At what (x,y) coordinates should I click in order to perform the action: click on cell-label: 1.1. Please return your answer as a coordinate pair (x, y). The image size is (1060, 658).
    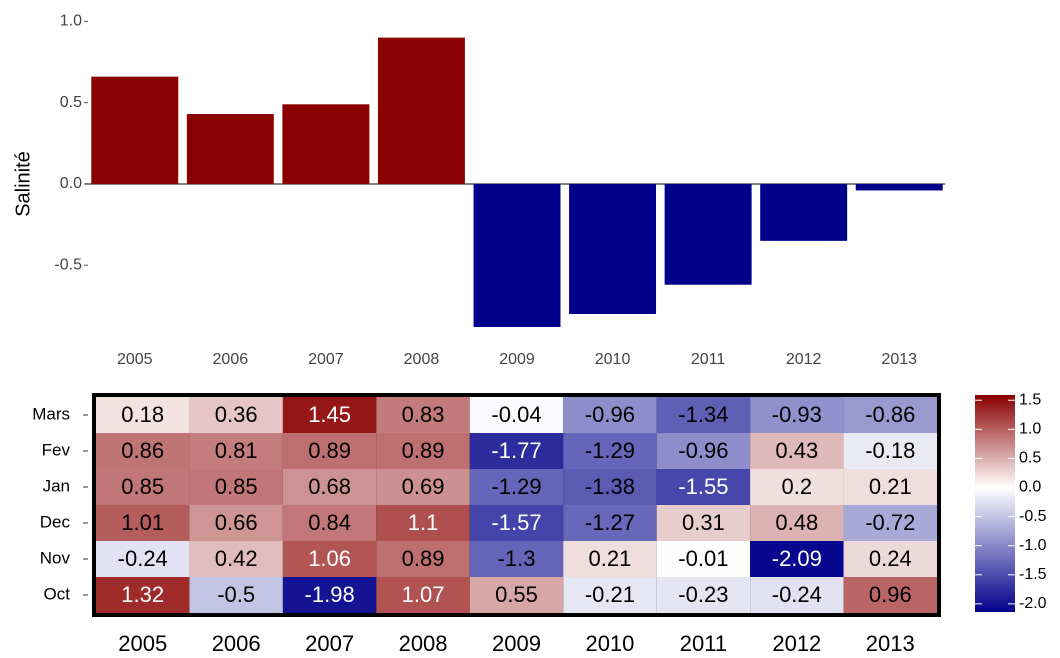
    Looking at the image, I should click on (423, 522).